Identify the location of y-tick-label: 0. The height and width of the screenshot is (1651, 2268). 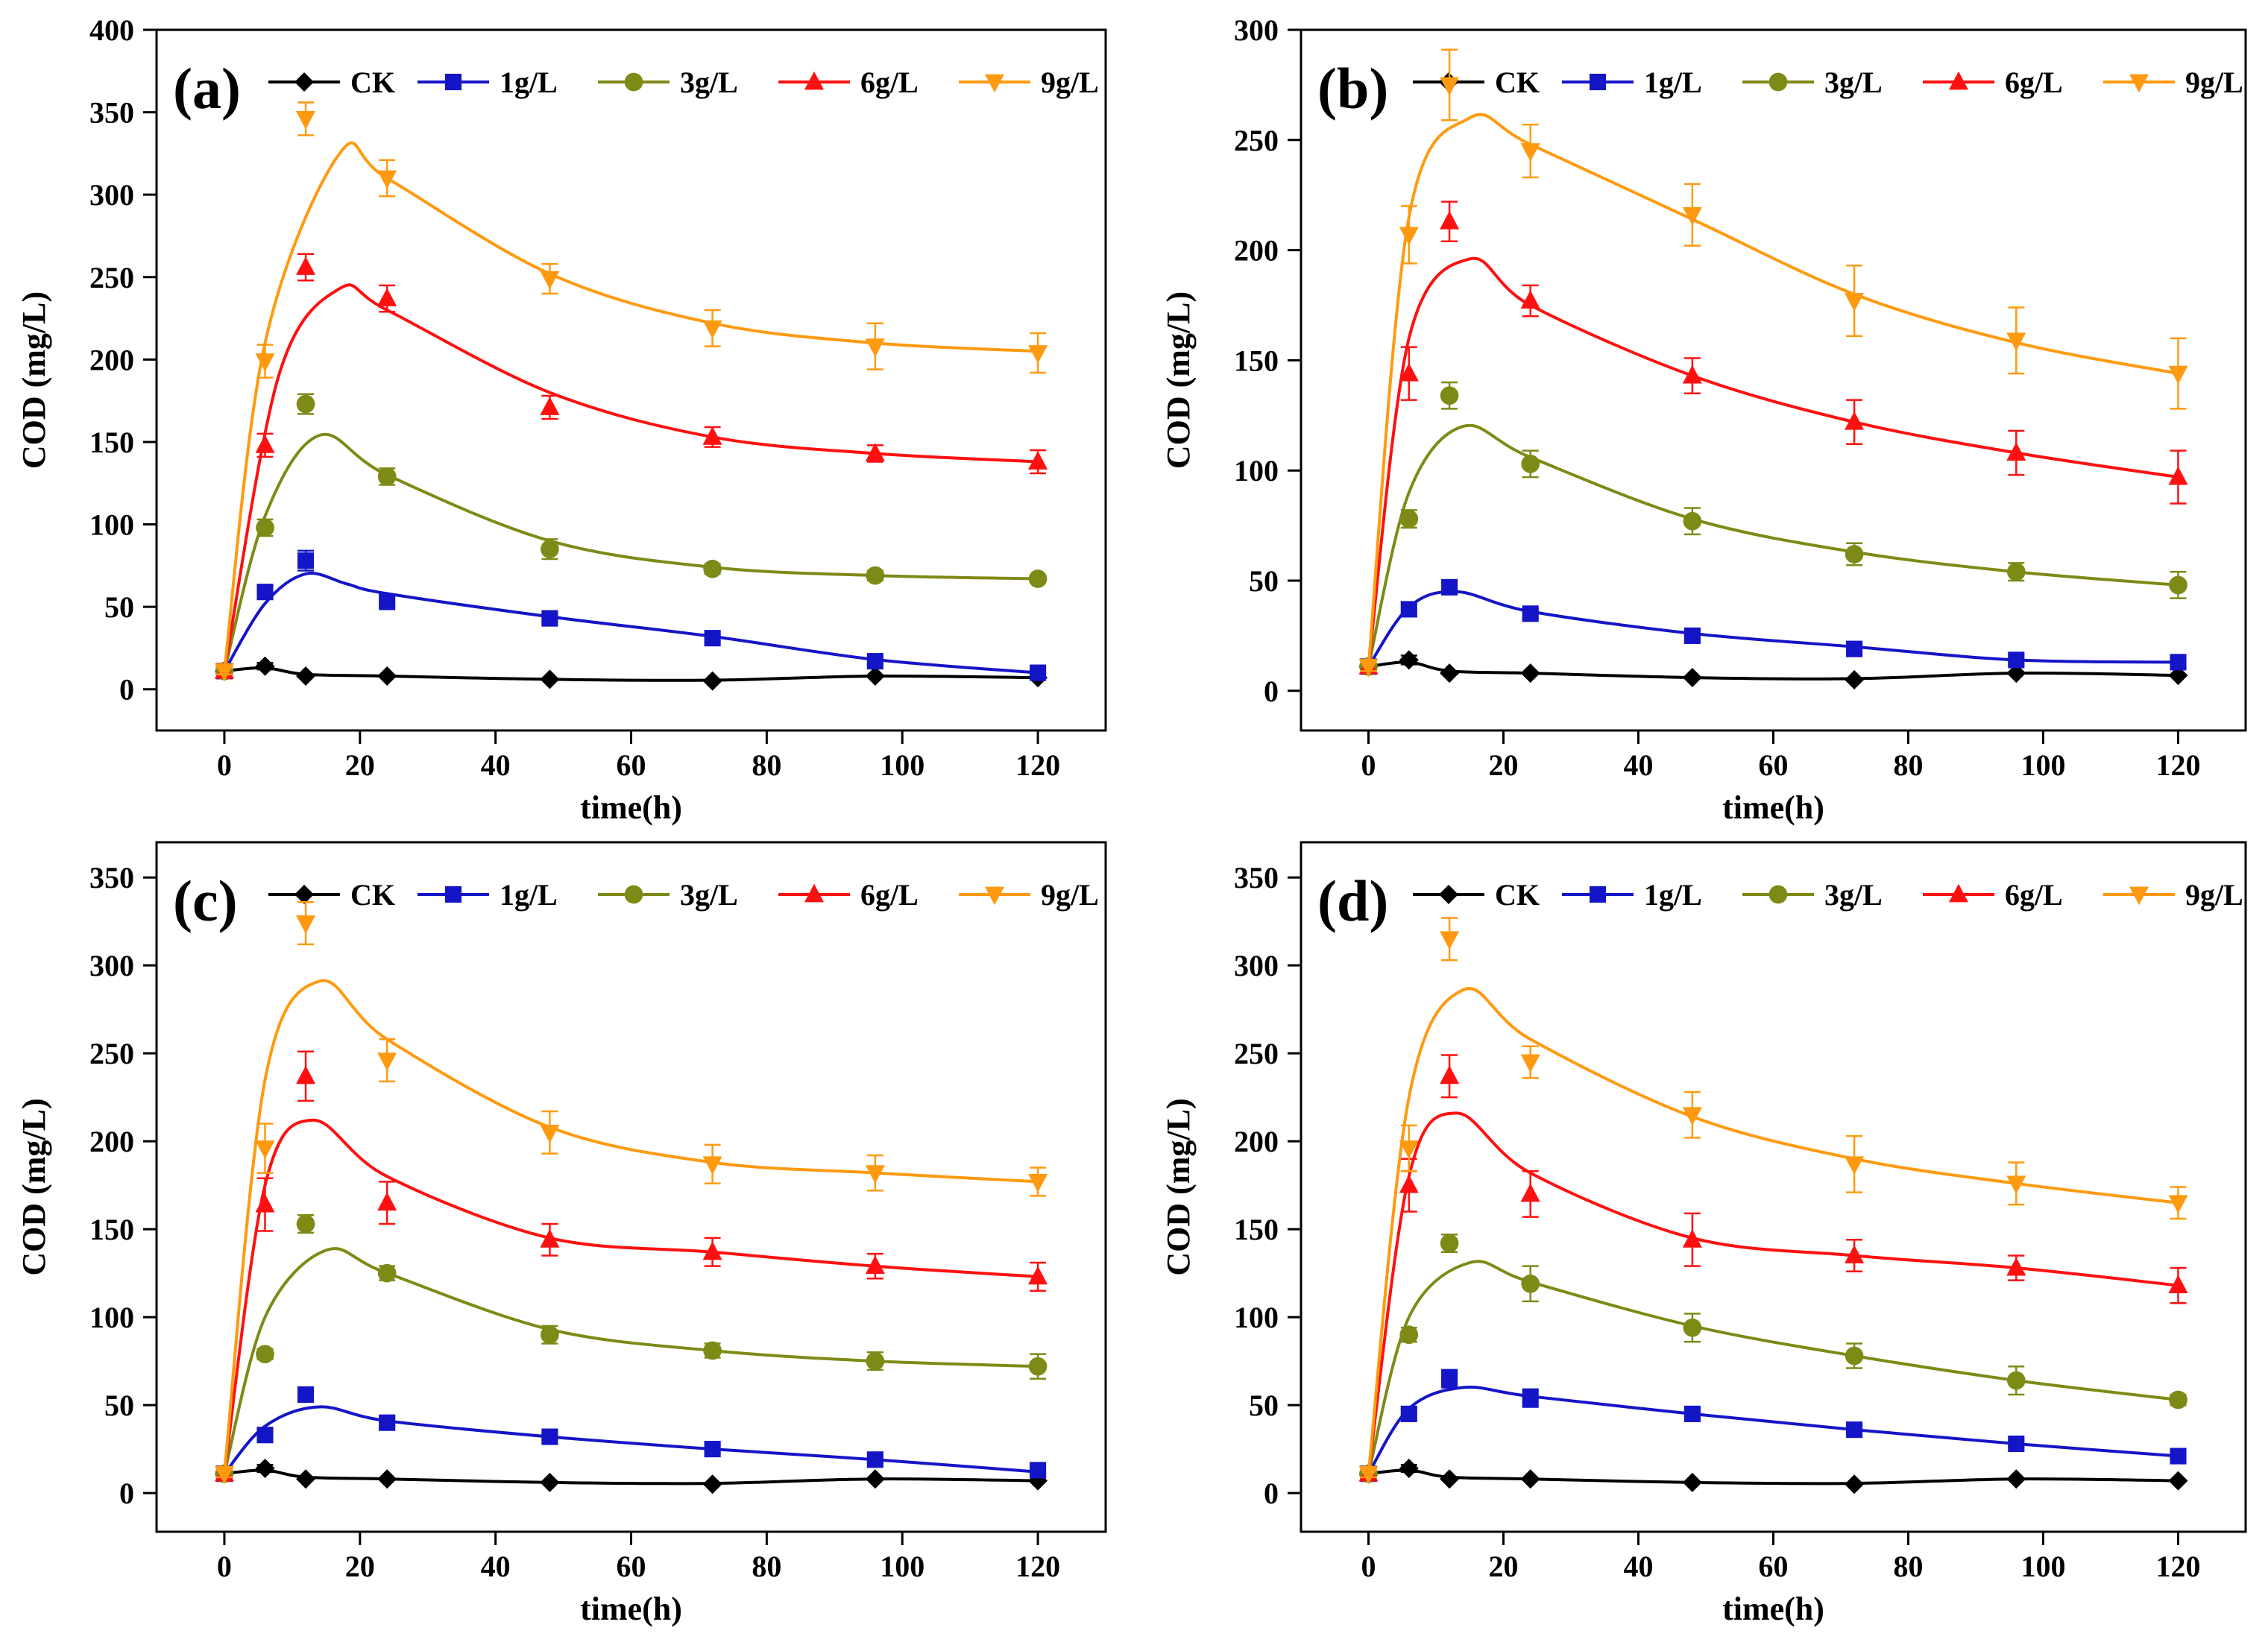
(126, 1493).